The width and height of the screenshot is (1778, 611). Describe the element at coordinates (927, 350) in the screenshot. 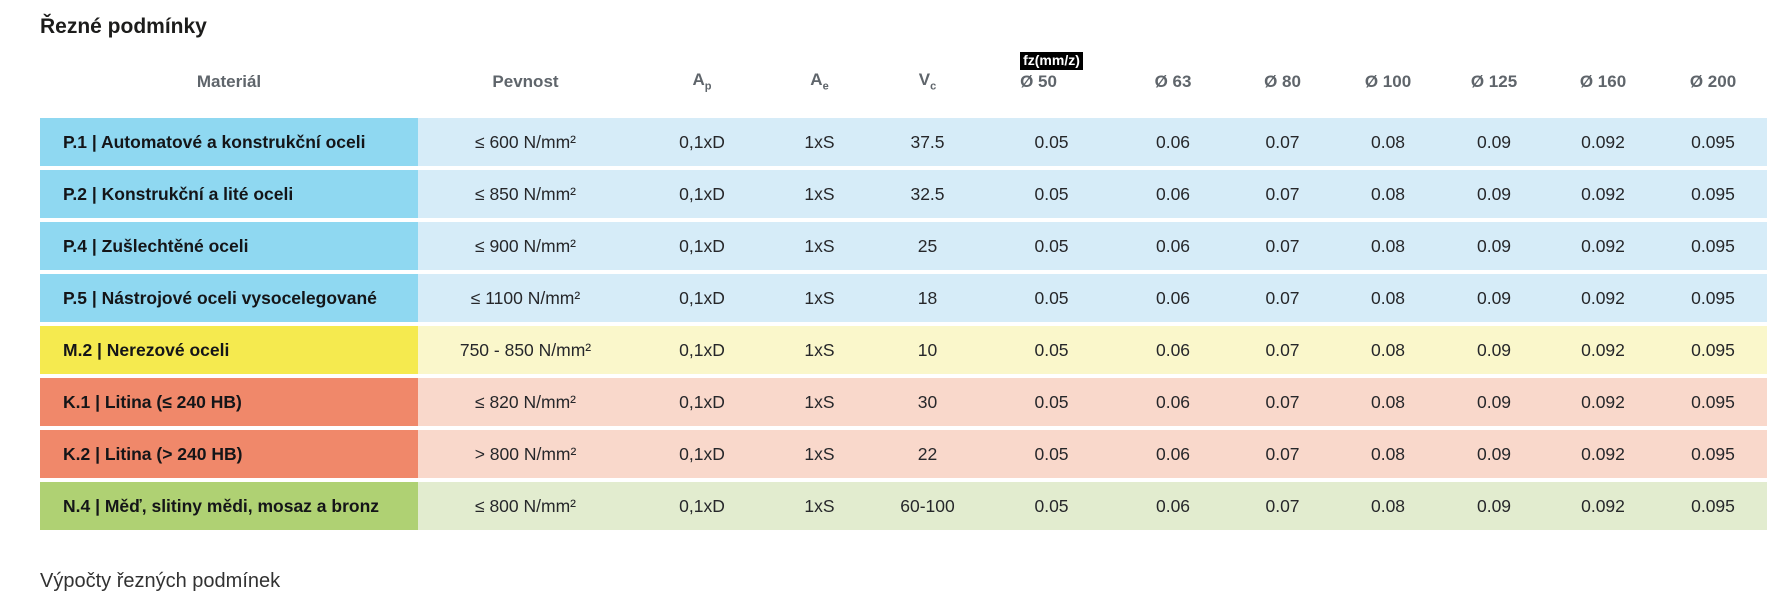

I see `vc-cell: 10` at that location.